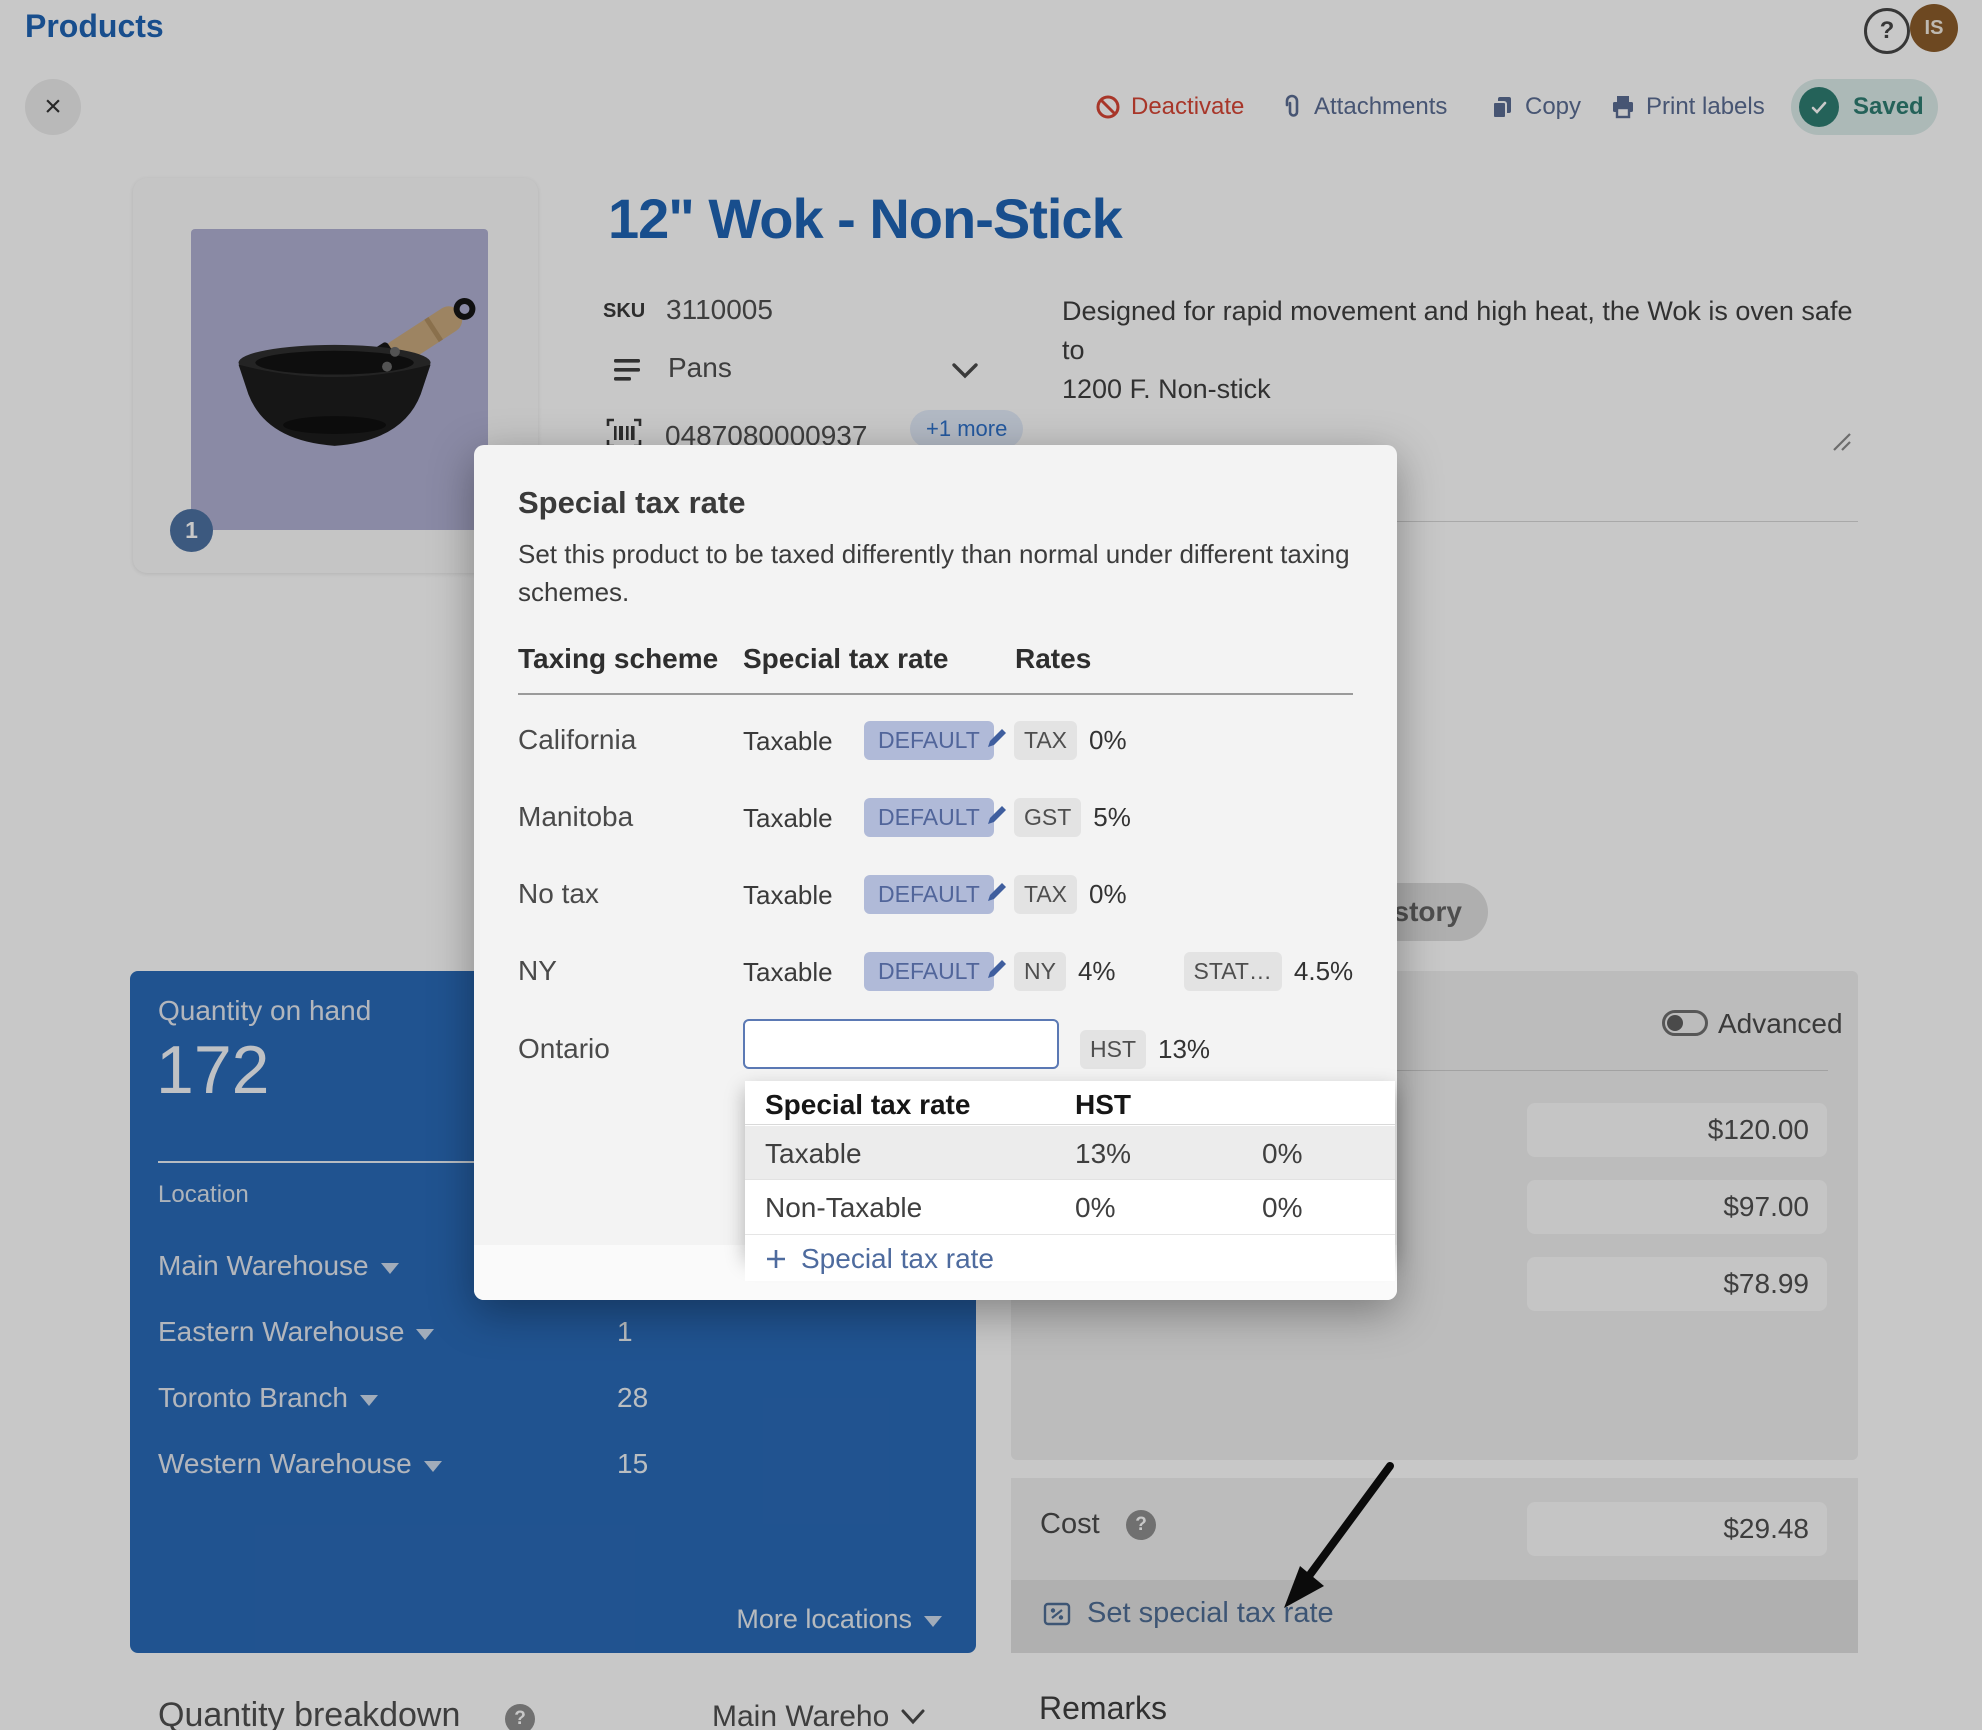 This screenshot has width=1982, height=1730. I want to click on rate-code-badge: HST, so click(1113, 1049).